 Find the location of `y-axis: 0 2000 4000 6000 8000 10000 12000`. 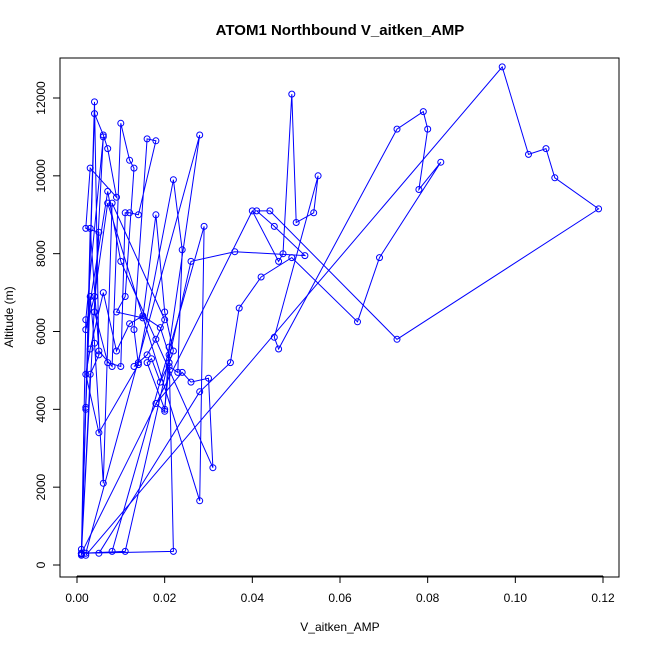

y-axis: 0 2000 4000 6000 8000 10000 12000 is located at coordinates (47, 324).